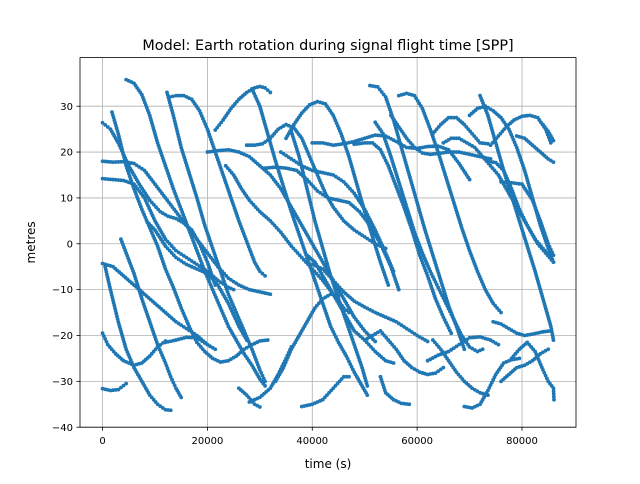 The width and height of the screenshot is (640, 484). What do you see at coordinates (66, 268) in the screenshot?
I see `y-axis-ticks: −40 −30 −20 −10 0 10 20 30` at bounding box center [66, 268].